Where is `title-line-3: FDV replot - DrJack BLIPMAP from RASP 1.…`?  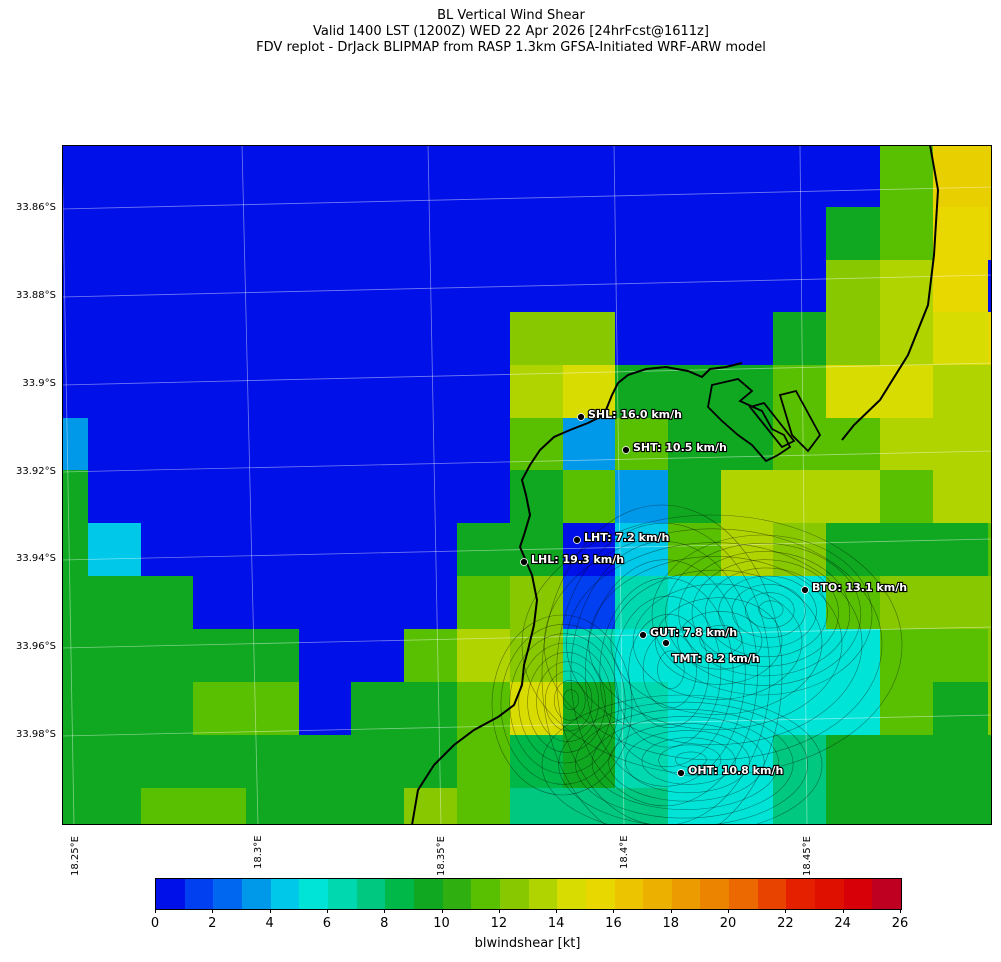
title-line-3: FDV replot - DrJack BLIPMAP from RASP 1.… is located at coordinates (511, 47).